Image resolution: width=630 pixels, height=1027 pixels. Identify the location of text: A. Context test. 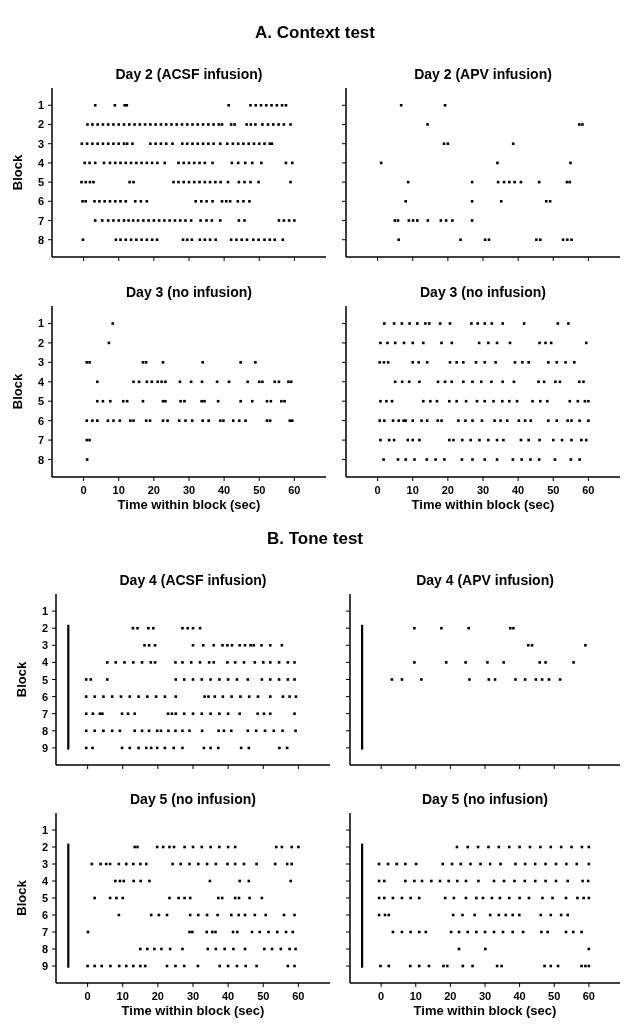
(315, 32).